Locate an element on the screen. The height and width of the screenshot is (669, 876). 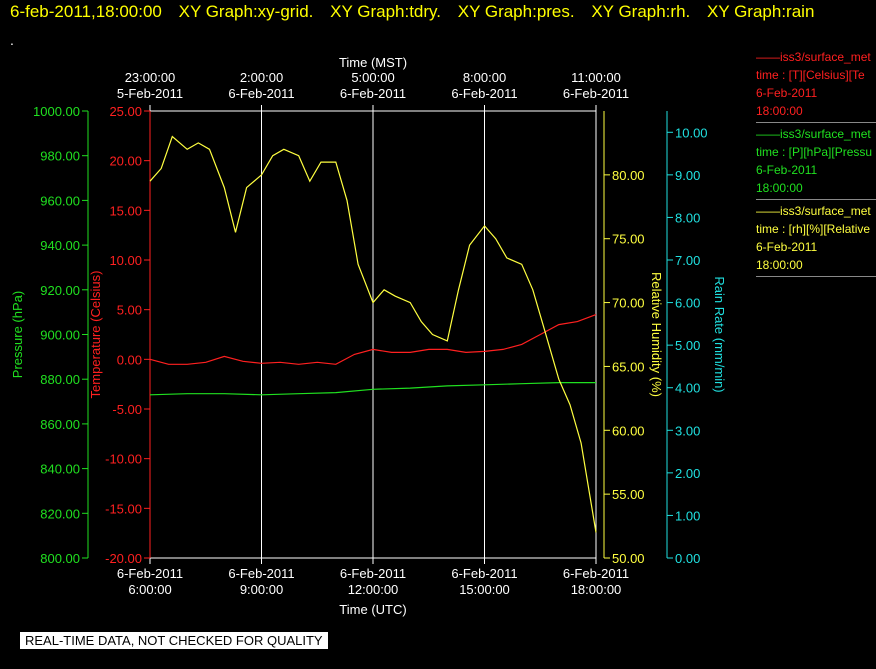
y-tick-label-temp: -5.00 is located at coordinates (127, 409).